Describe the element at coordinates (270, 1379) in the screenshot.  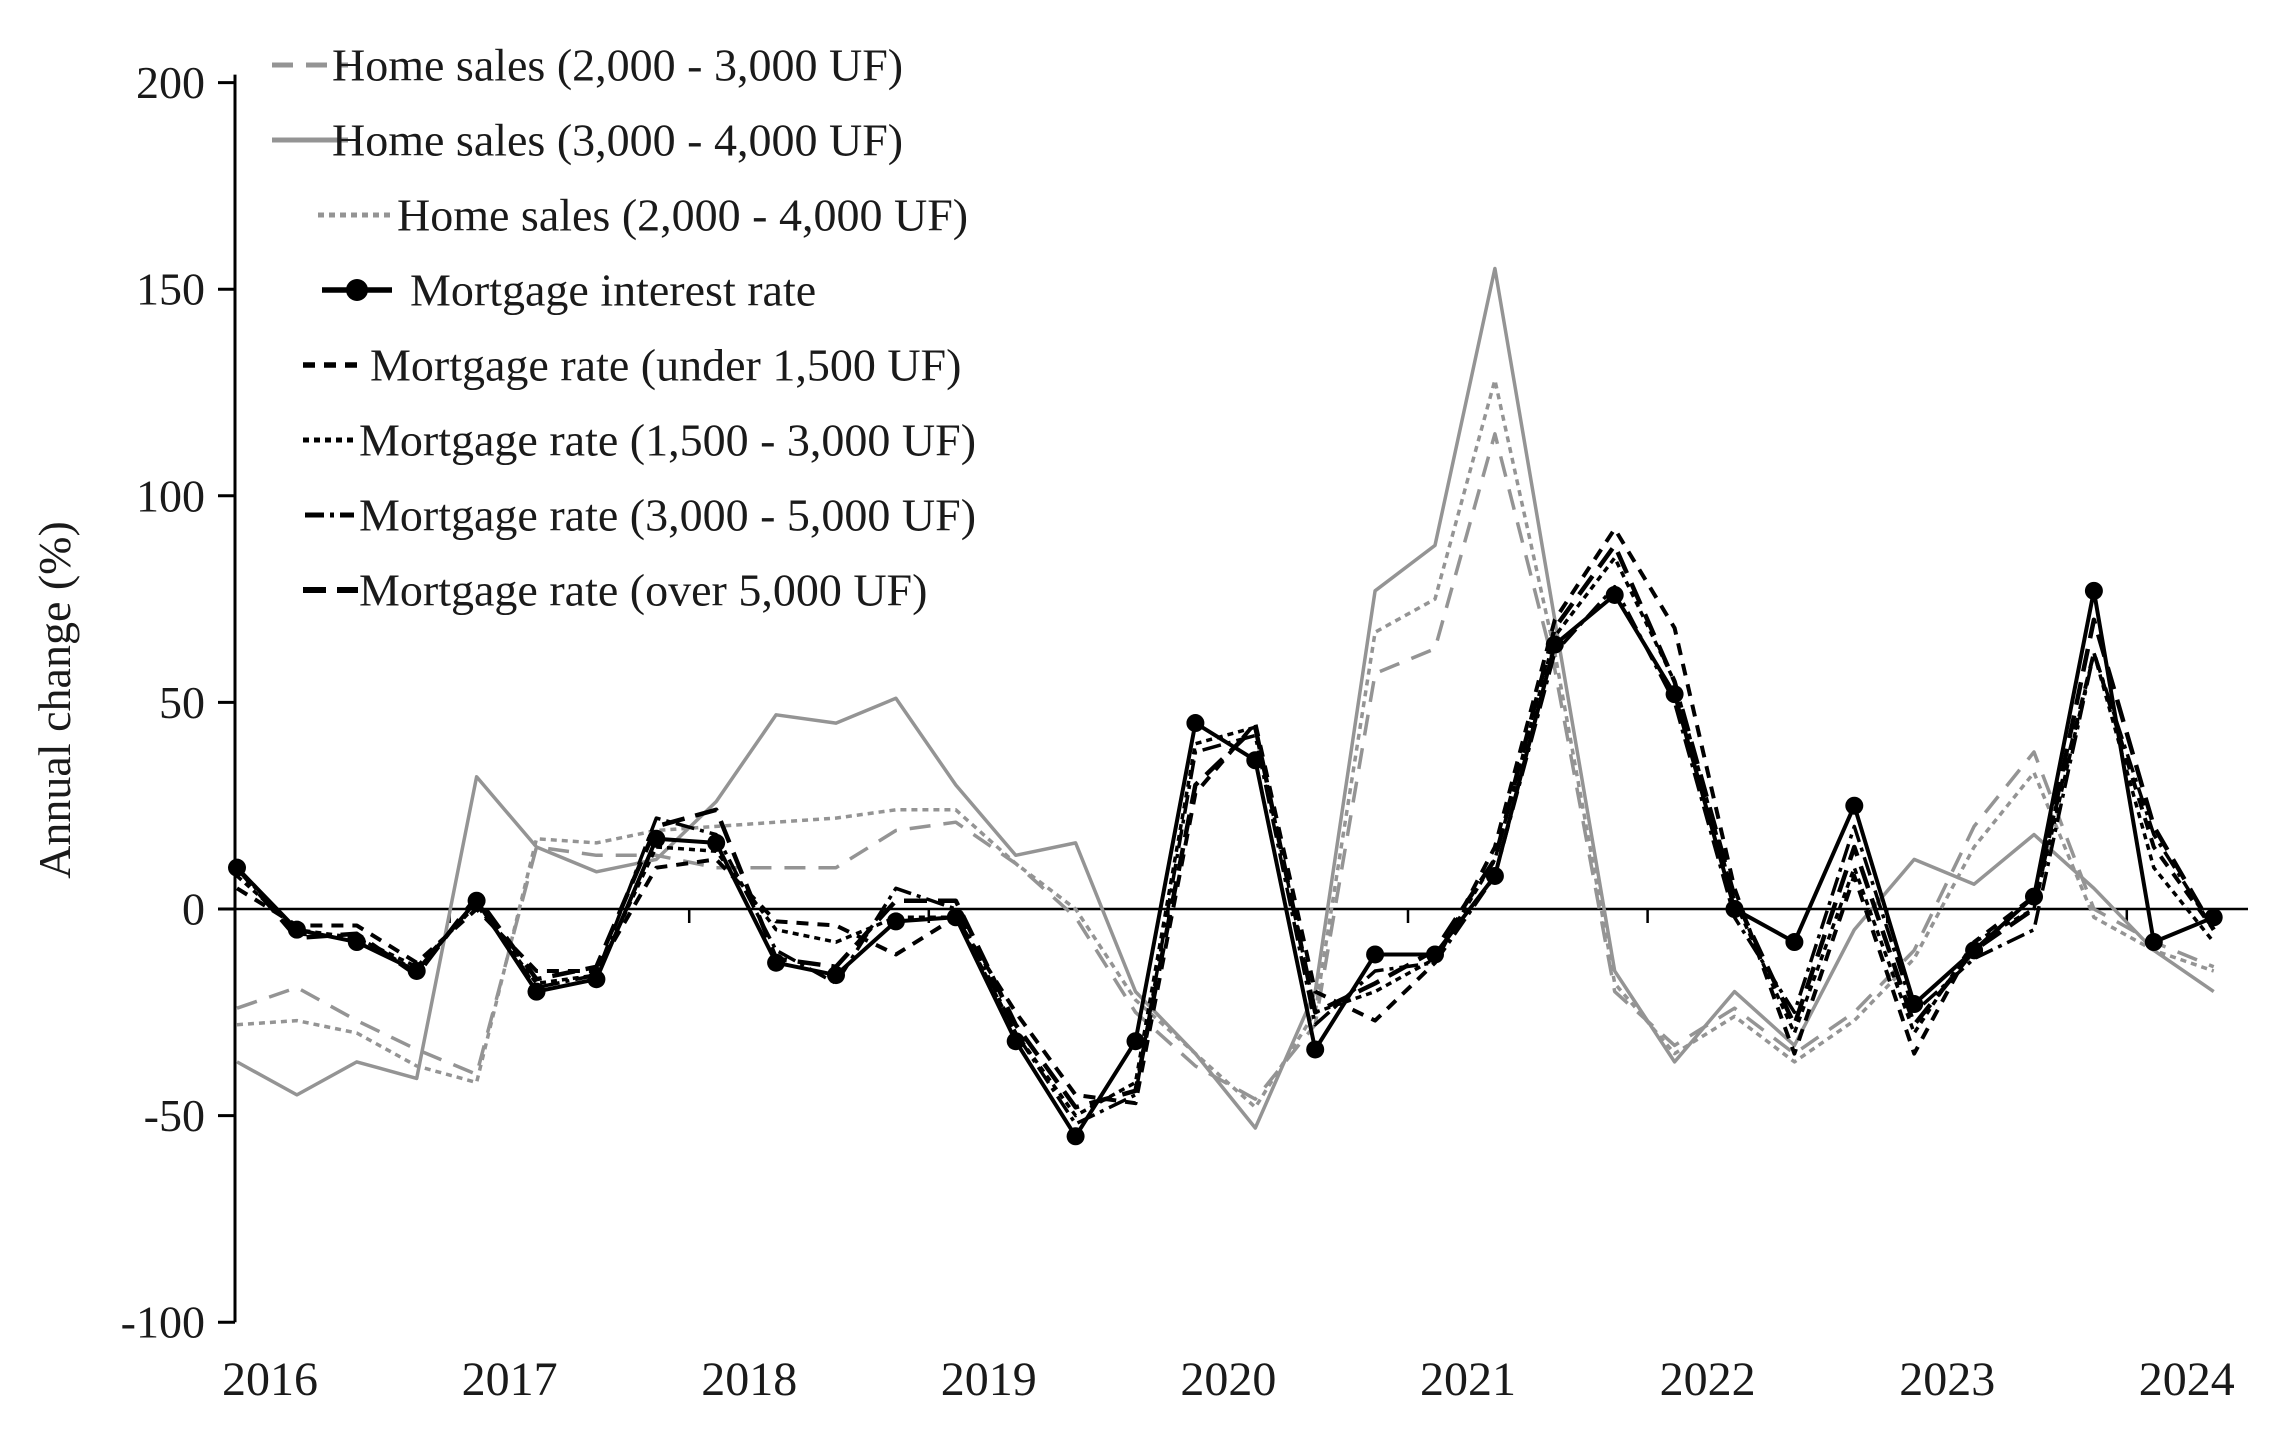
I see `x-tick-label: 2016` at that location.